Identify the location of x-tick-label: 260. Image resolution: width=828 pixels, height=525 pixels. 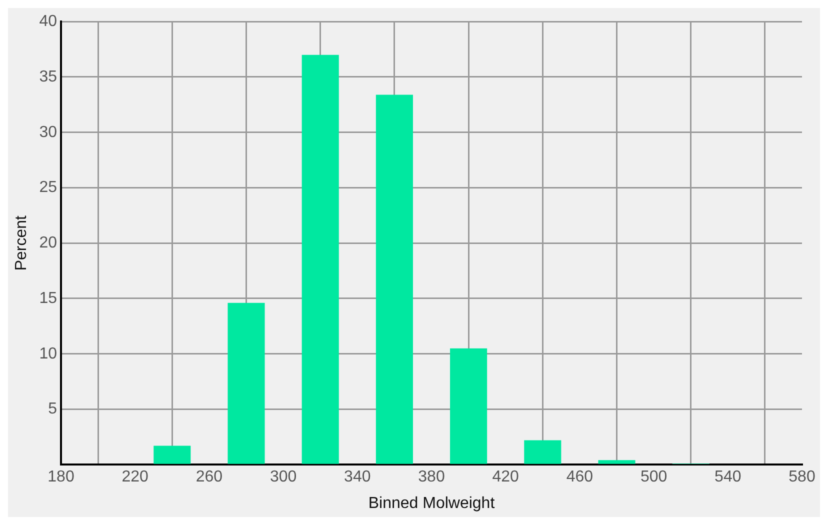
(209, 477).